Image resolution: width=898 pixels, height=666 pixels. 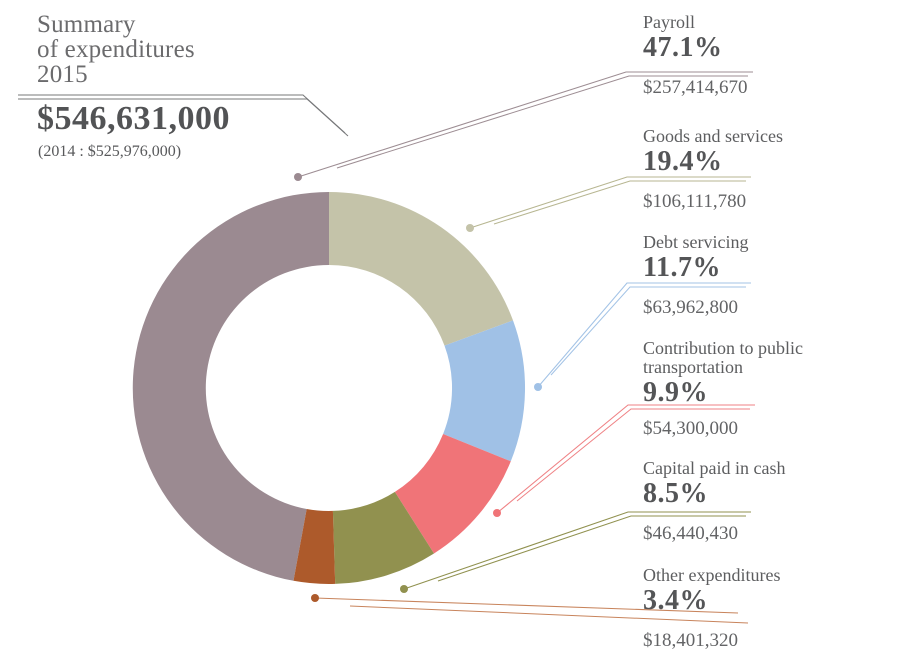 What do you see at coordinates (690, 428) in the screenshot?
I see `amount-value: $54,300,000` at bounding box center [690, 428].